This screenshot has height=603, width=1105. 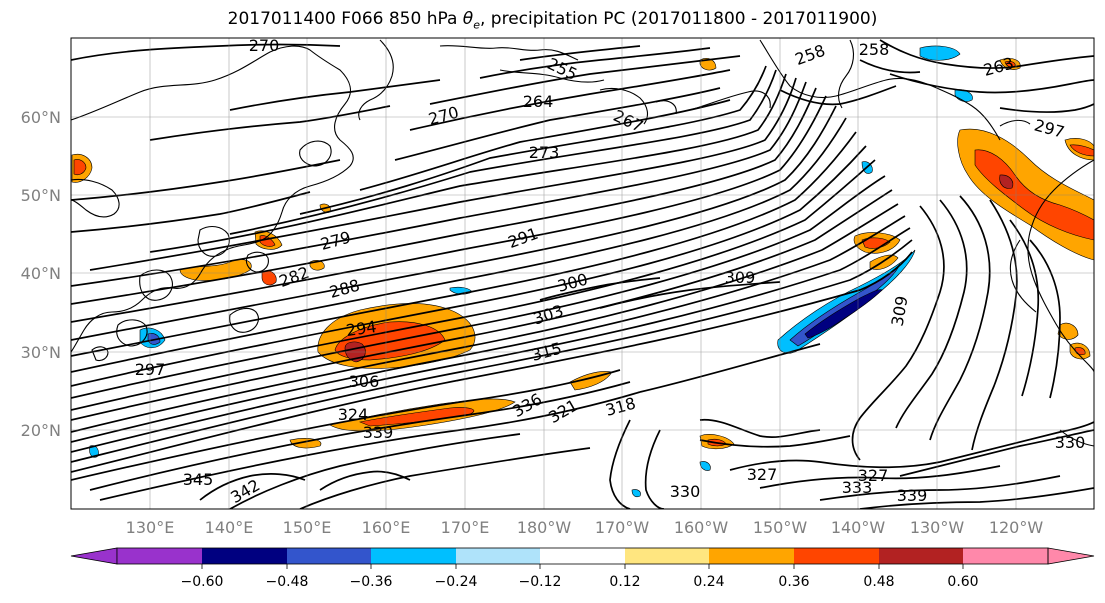 I want to click on contour-label: 324, so click(x=353, y=414).